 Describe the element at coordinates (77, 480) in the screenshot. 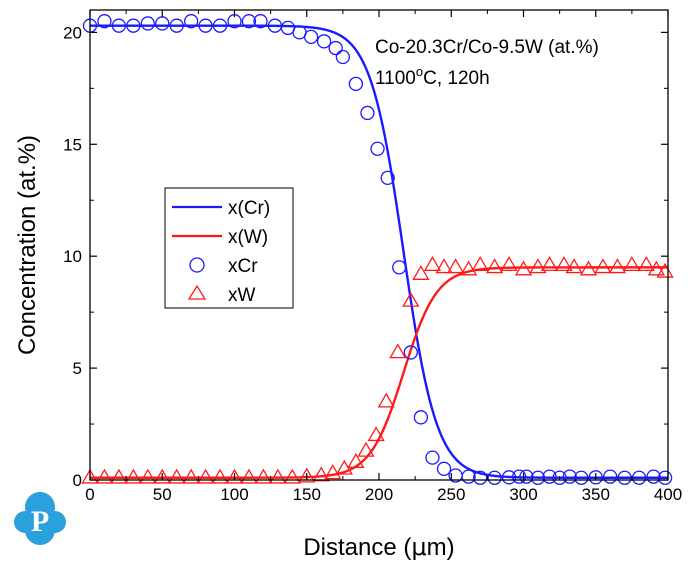

I see `y-tick-label: 0` at that location.